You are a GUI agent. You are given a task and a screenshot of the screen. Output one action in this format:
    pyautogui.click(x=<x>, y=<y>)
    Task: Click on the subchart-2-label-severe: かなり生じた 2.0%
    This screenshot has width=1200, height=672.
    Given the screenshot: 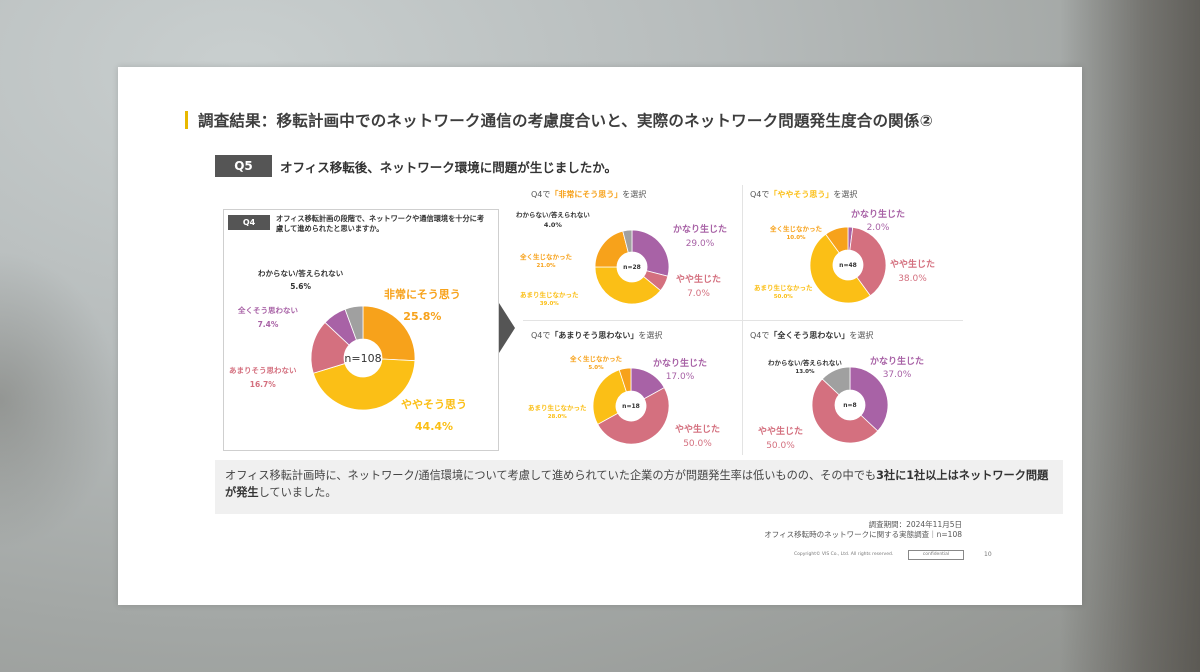 What is the action you would take?
    pyautogui.click(x=878, y=221)
    